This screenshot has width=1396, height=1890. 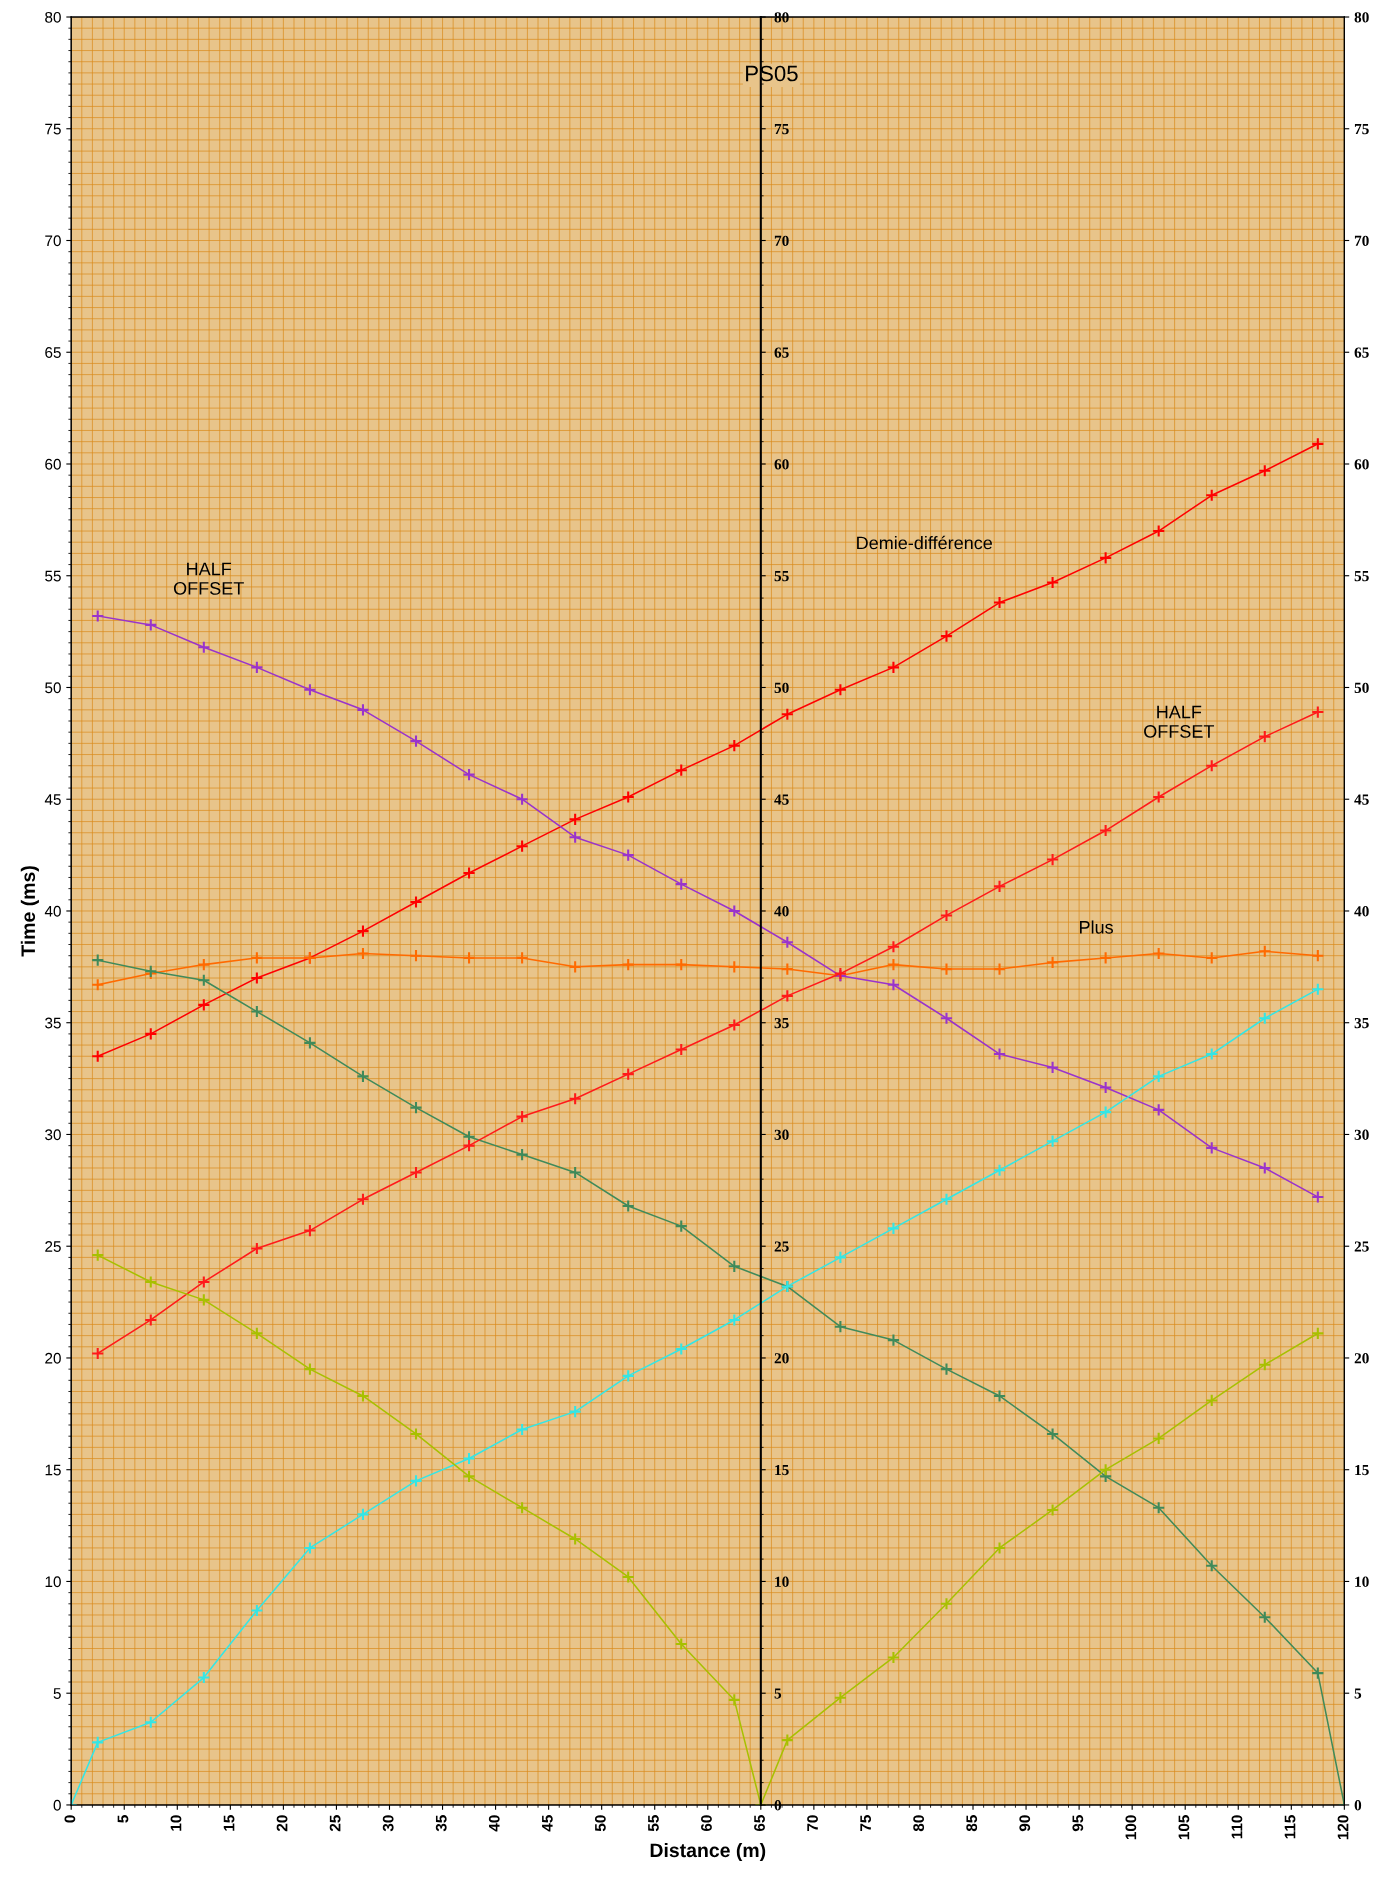 What do you see at coordinates (1343, 1827) in the screenshot?
I see `x-tick-label: 120` at bounding box center [1343, 1827].